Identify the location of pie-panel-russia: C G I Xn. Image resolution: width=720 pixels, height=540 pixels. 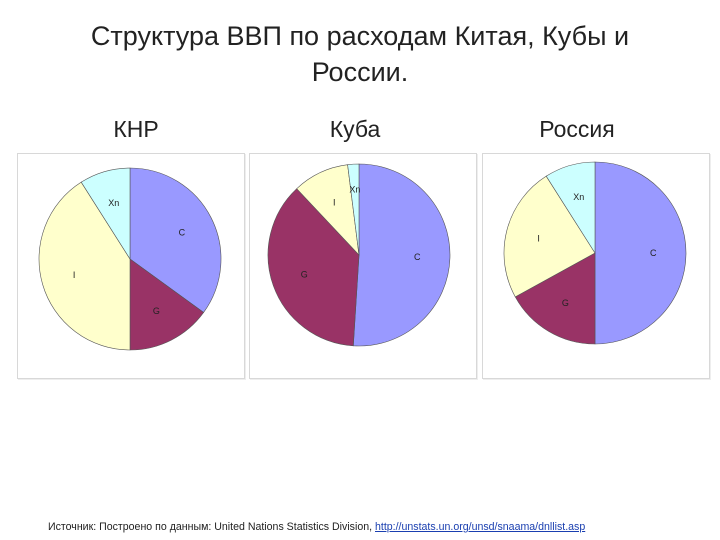
(596, 266).